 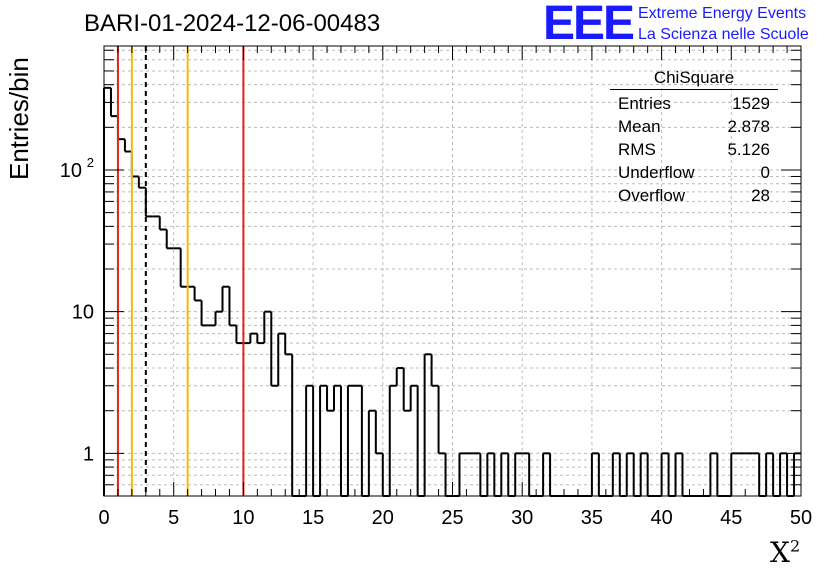 I want to click on x-tick-label: 30, so click(x=522, y=518).